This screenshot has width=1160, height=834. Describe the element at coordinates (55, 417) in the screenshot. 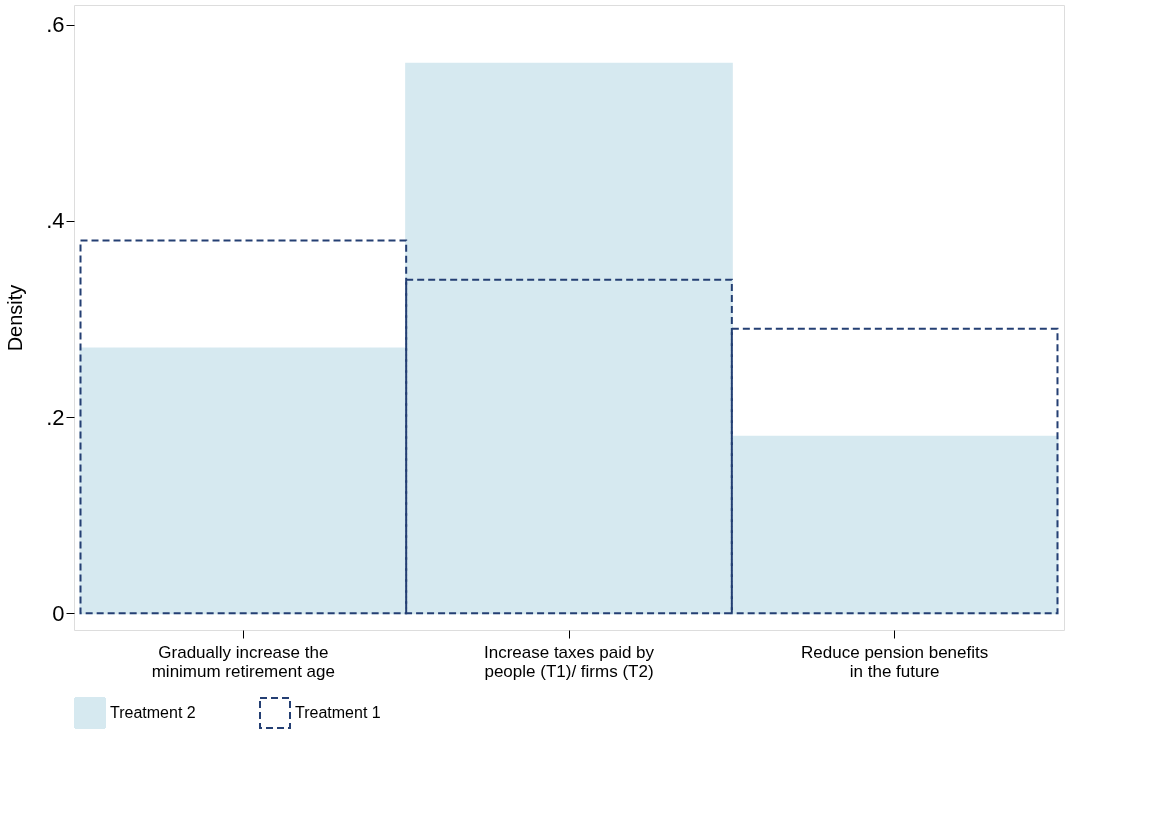

I see `y-tick-label: .2` at that location.